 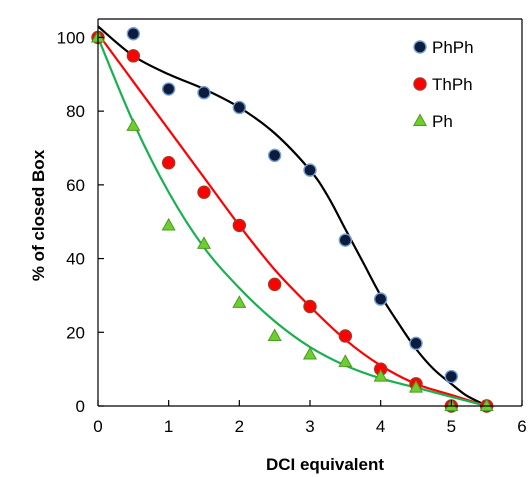 What do you see at coordinates (75, 111) in the screenshot?
I see `y-tick-label: 80` at bounding box center [75, 111].